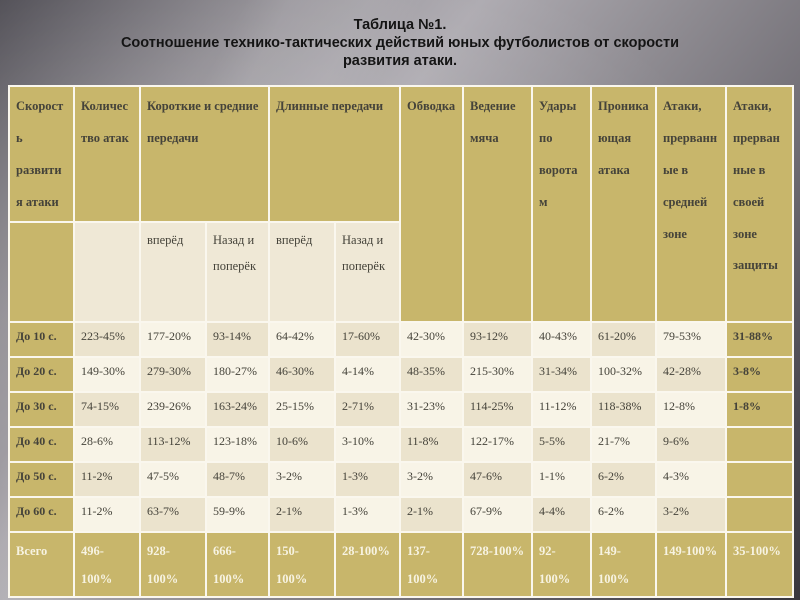 The height and width of the screenshot is (600, 800). Describe the element at coordinates (497, 564) in the screenshot. I see `total-cell: 728-100%` at that location.